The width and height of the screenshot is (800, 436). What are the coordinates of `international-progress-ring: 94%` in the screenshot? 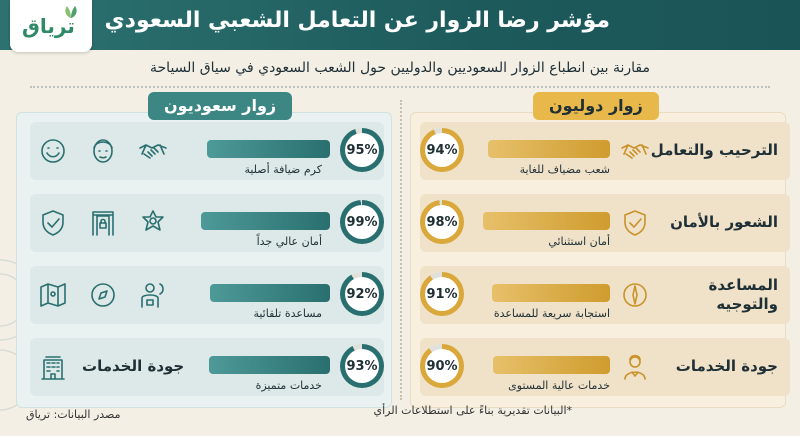 It's located at (442, 150).